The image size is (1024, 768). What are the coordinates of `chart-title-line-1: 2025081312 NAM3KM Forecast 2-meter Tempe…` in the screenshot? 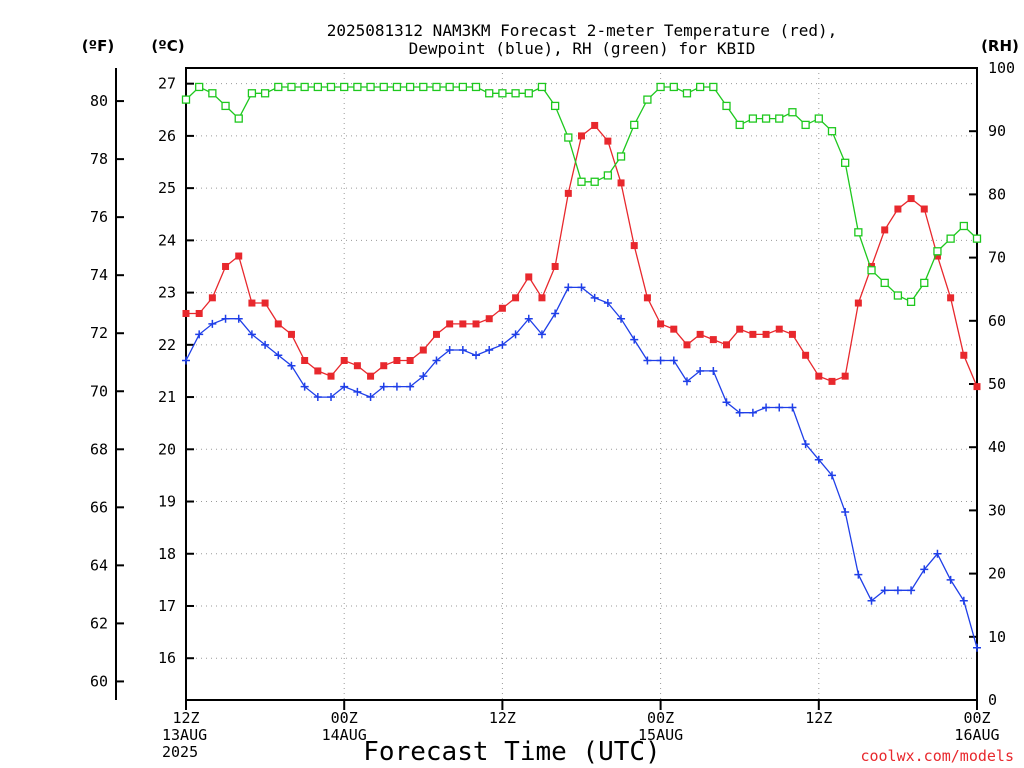 It's located at (582, 30).